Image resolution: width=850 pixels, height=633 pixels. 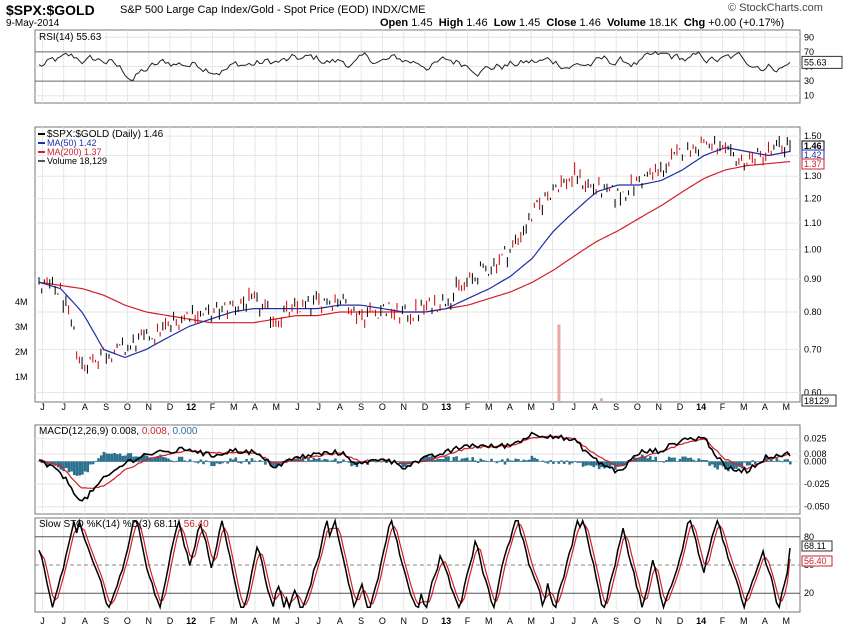 What do you see at coordinates (809, 537) in the screenshot?
I see `sto-tick-label: 80` at bounding box center [809, 537].